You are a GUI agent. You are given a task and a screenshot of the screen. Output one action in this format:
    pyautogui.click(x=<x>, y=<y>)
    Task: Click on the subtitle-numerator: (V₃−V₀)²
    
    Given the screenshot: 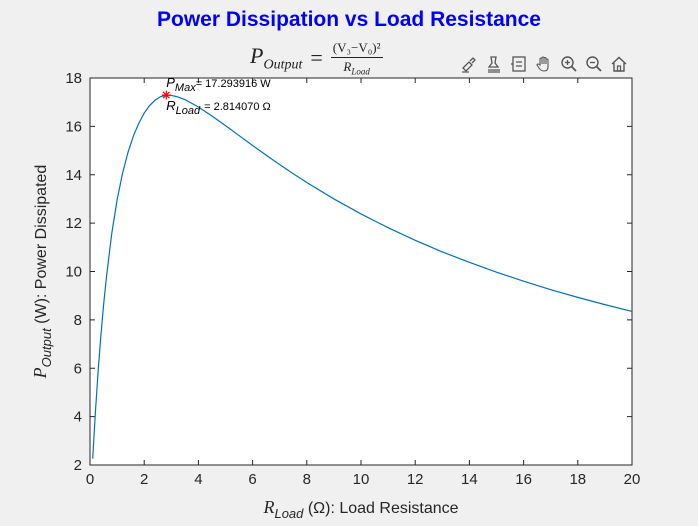 What is the action you would take?
    pyautogui.click(x=356, y=49)
    